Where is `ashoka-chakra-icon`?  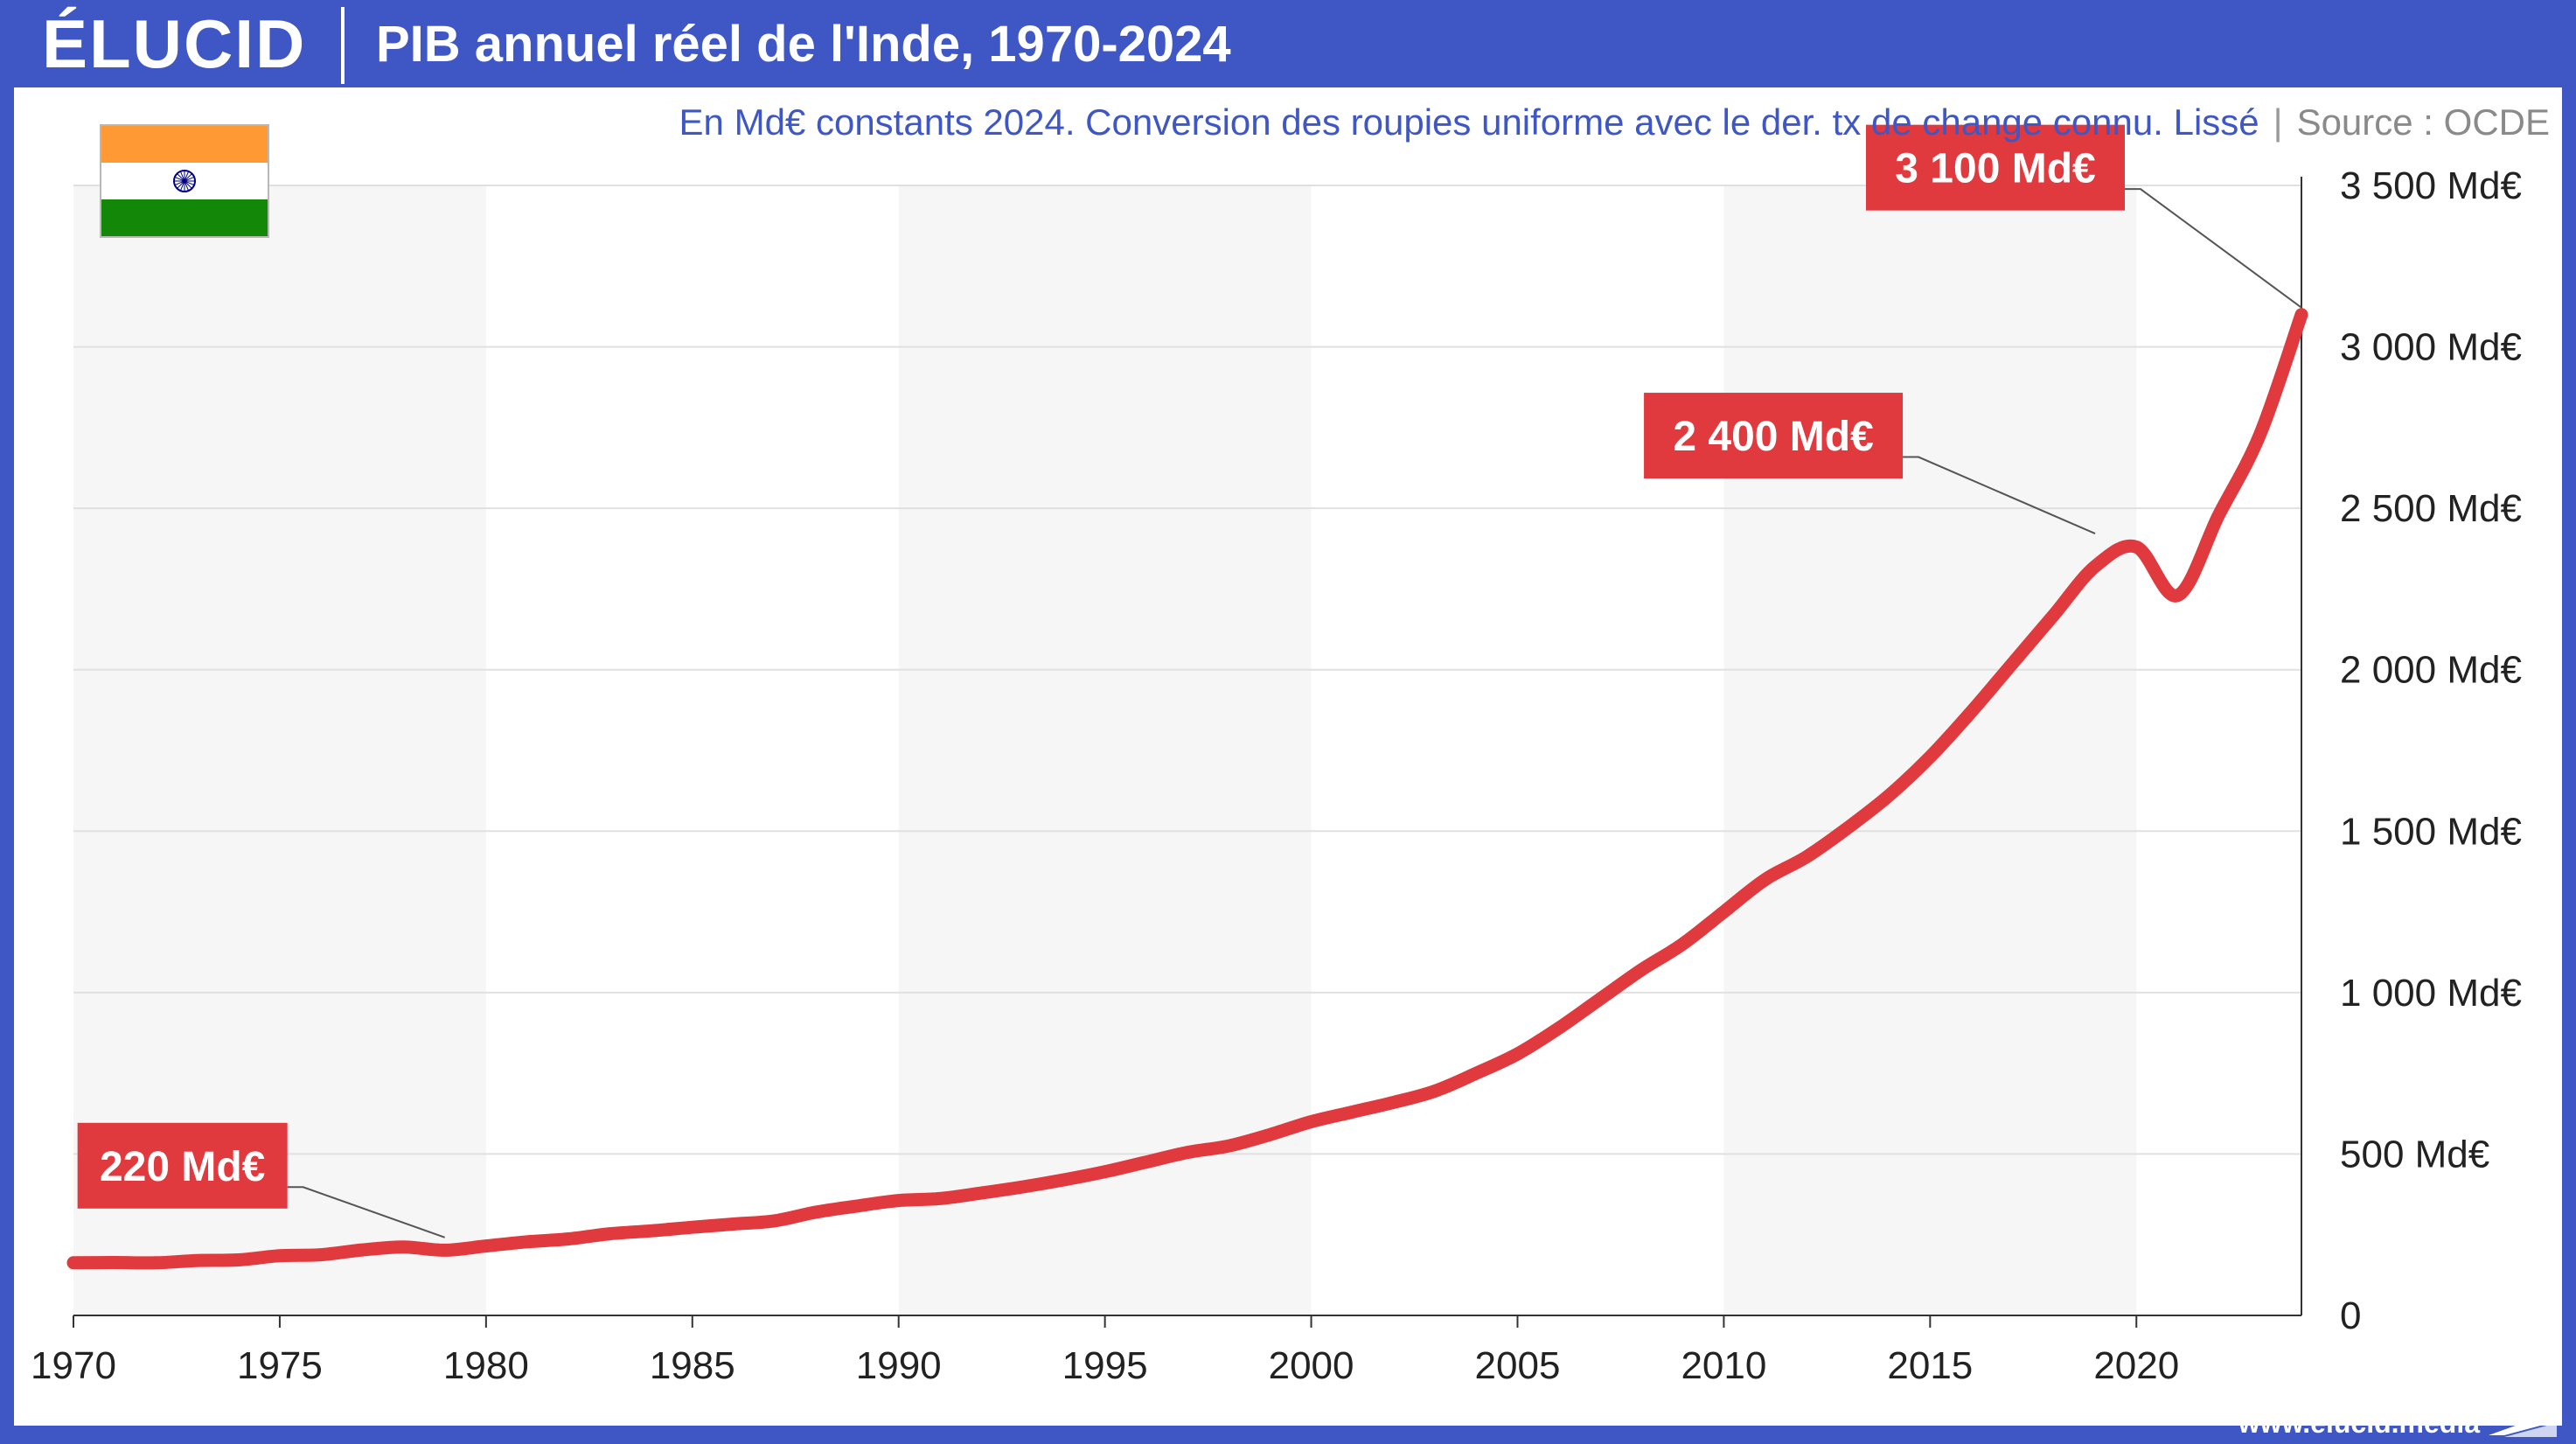 ashoka-chakra-icon is located at coordinates (184, 180).